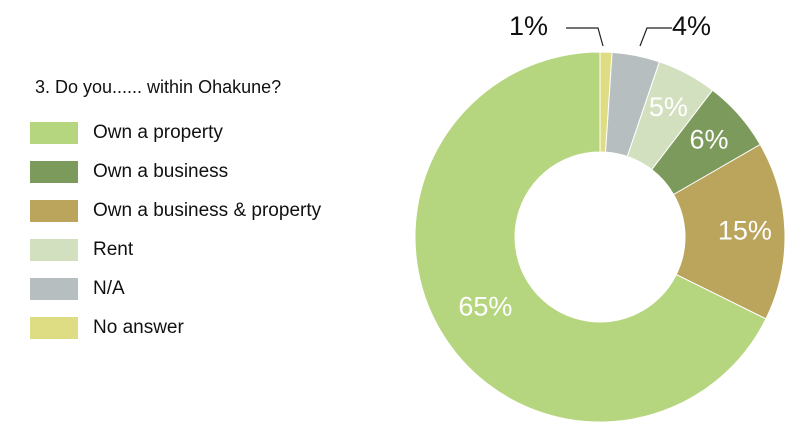 The width and height of the screenshot is (805, 434). Describe the element at coordinates (109, 288) in the screenshot. I see `legend-label: N/A` at that location.